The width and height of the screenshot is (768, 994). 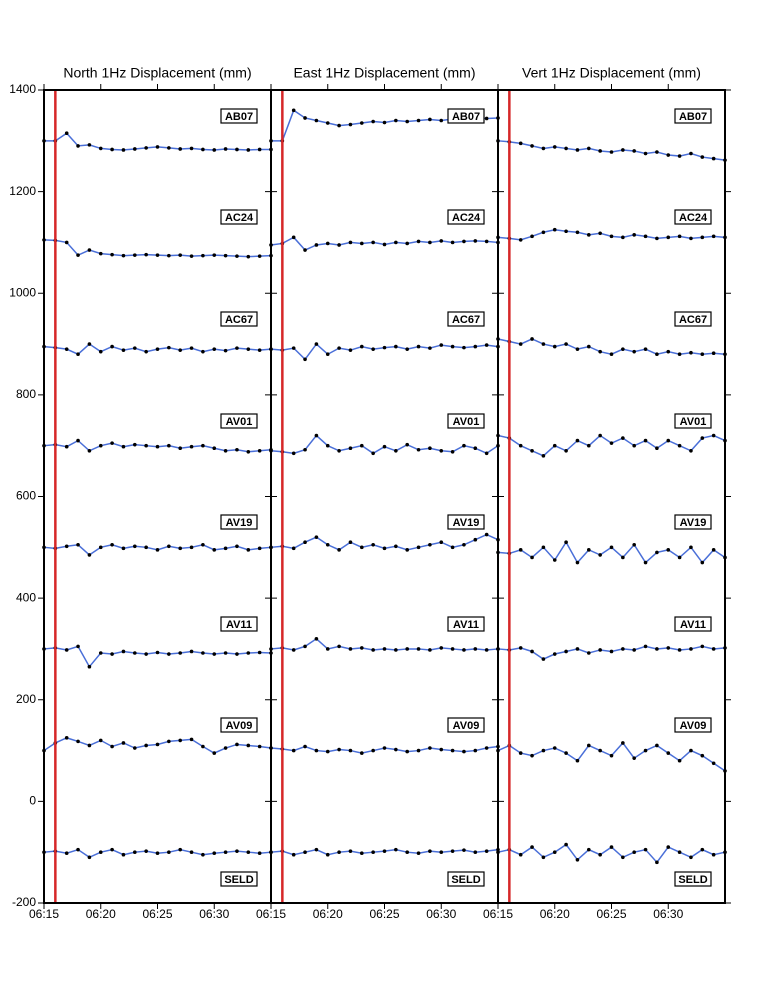 What do you see at coordinates (239, 116) in the screenshot?
I see `station-label: AB07` at bounding box center [239, 116].